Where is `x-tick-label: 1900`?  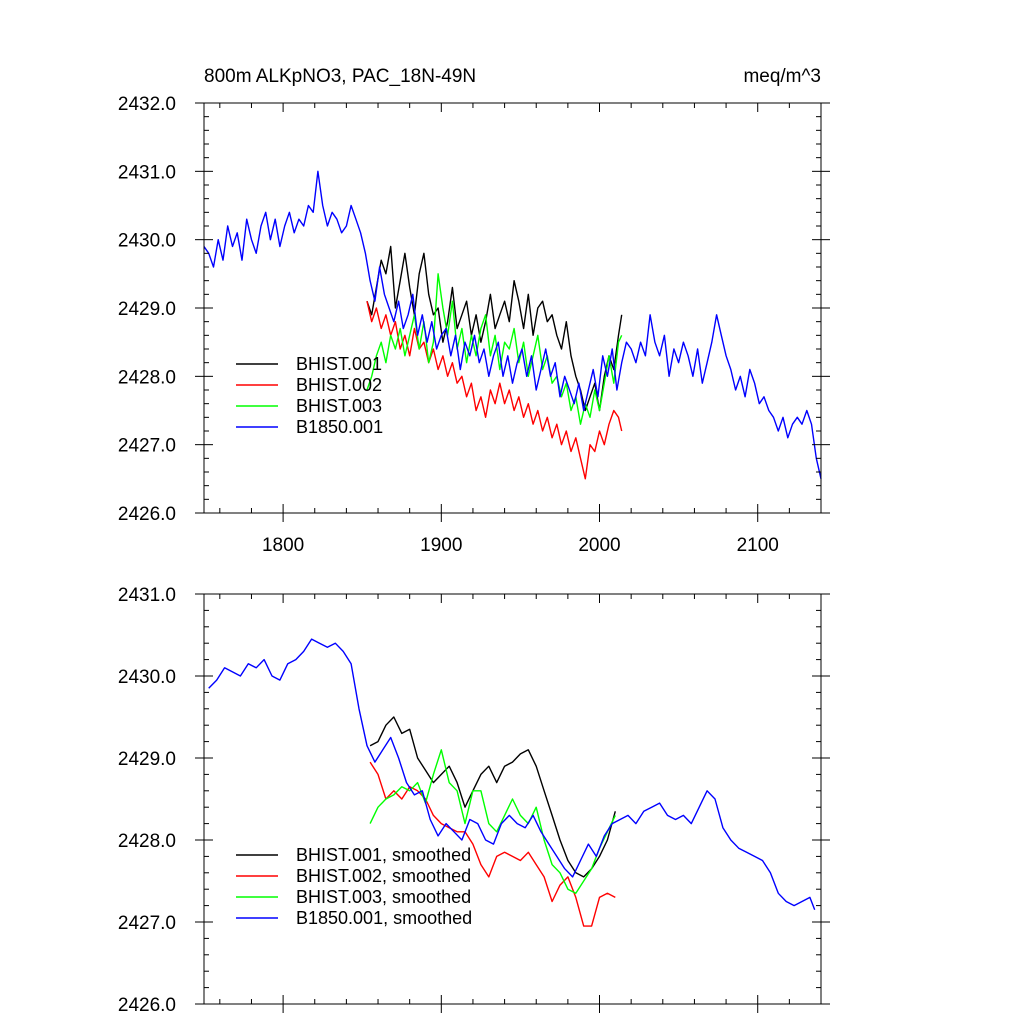 x-tick-label: 1900 is located at coordinates (441, 545).